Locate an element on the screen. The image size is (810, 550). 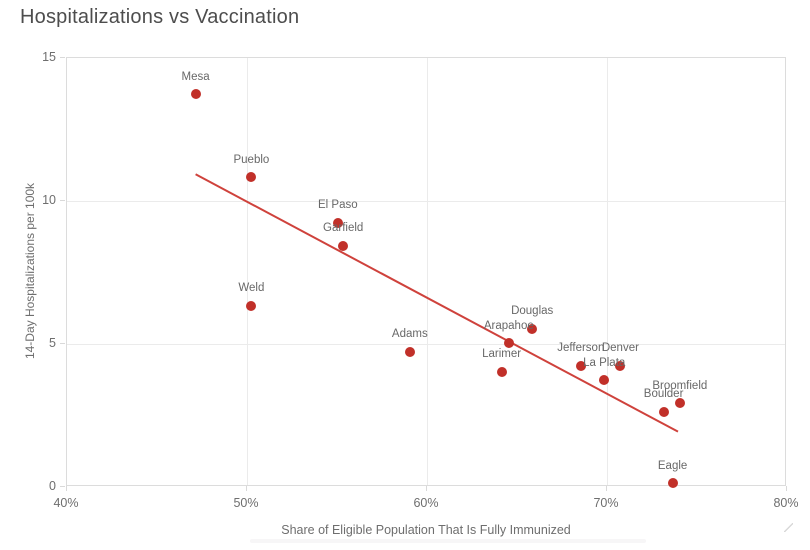
point-label: Eagle is located at coordinates (672, 465).